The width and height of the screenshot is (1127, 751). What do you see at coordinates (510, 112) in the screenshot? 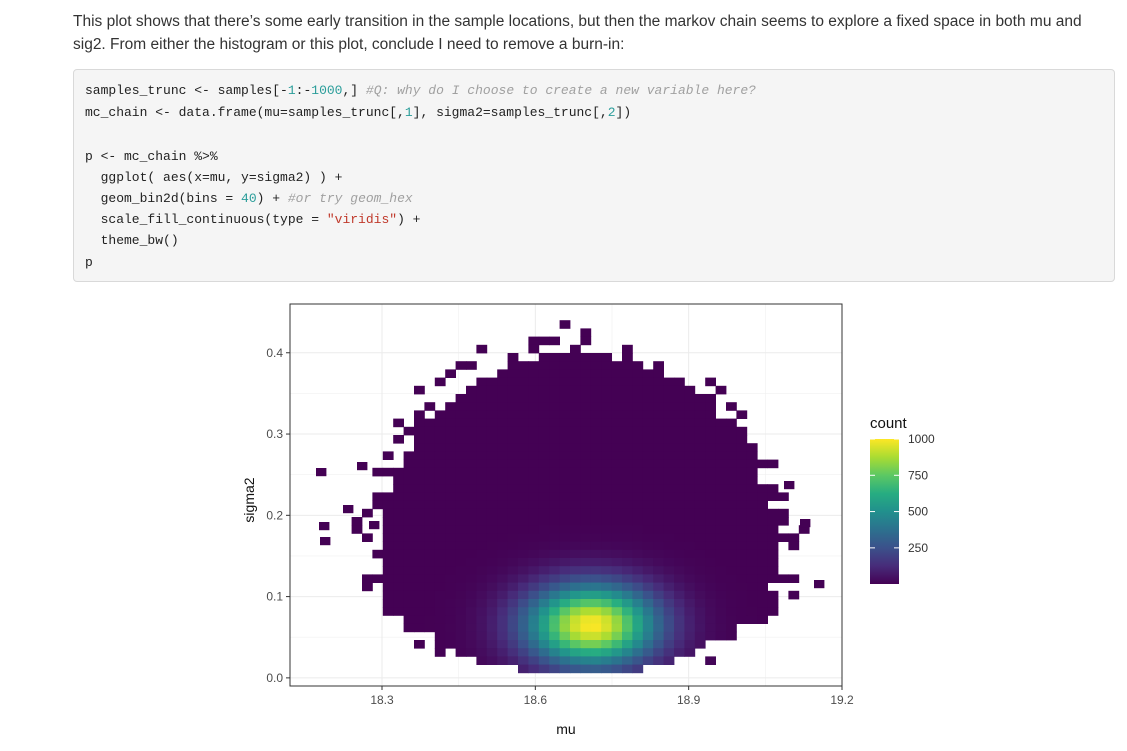
I see `code-token: ], sigma2=samples_trunc[,` at bounding box center [510, 112].